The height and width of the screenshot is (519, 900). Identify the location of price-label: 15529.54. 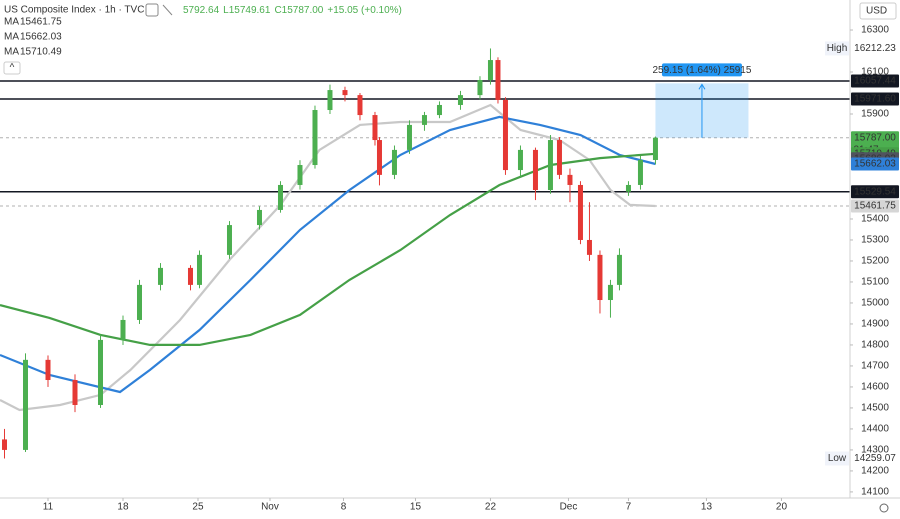
(875, 191).